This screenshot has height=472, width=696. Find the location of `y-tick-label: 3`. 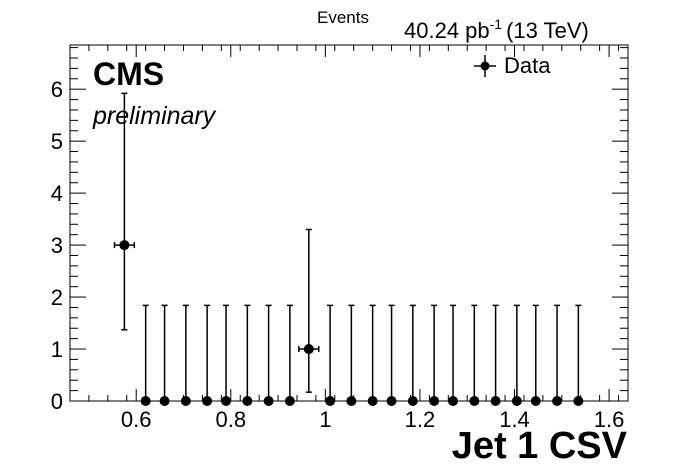

y-tick-label: 3 is located at coordinates (57, 245).